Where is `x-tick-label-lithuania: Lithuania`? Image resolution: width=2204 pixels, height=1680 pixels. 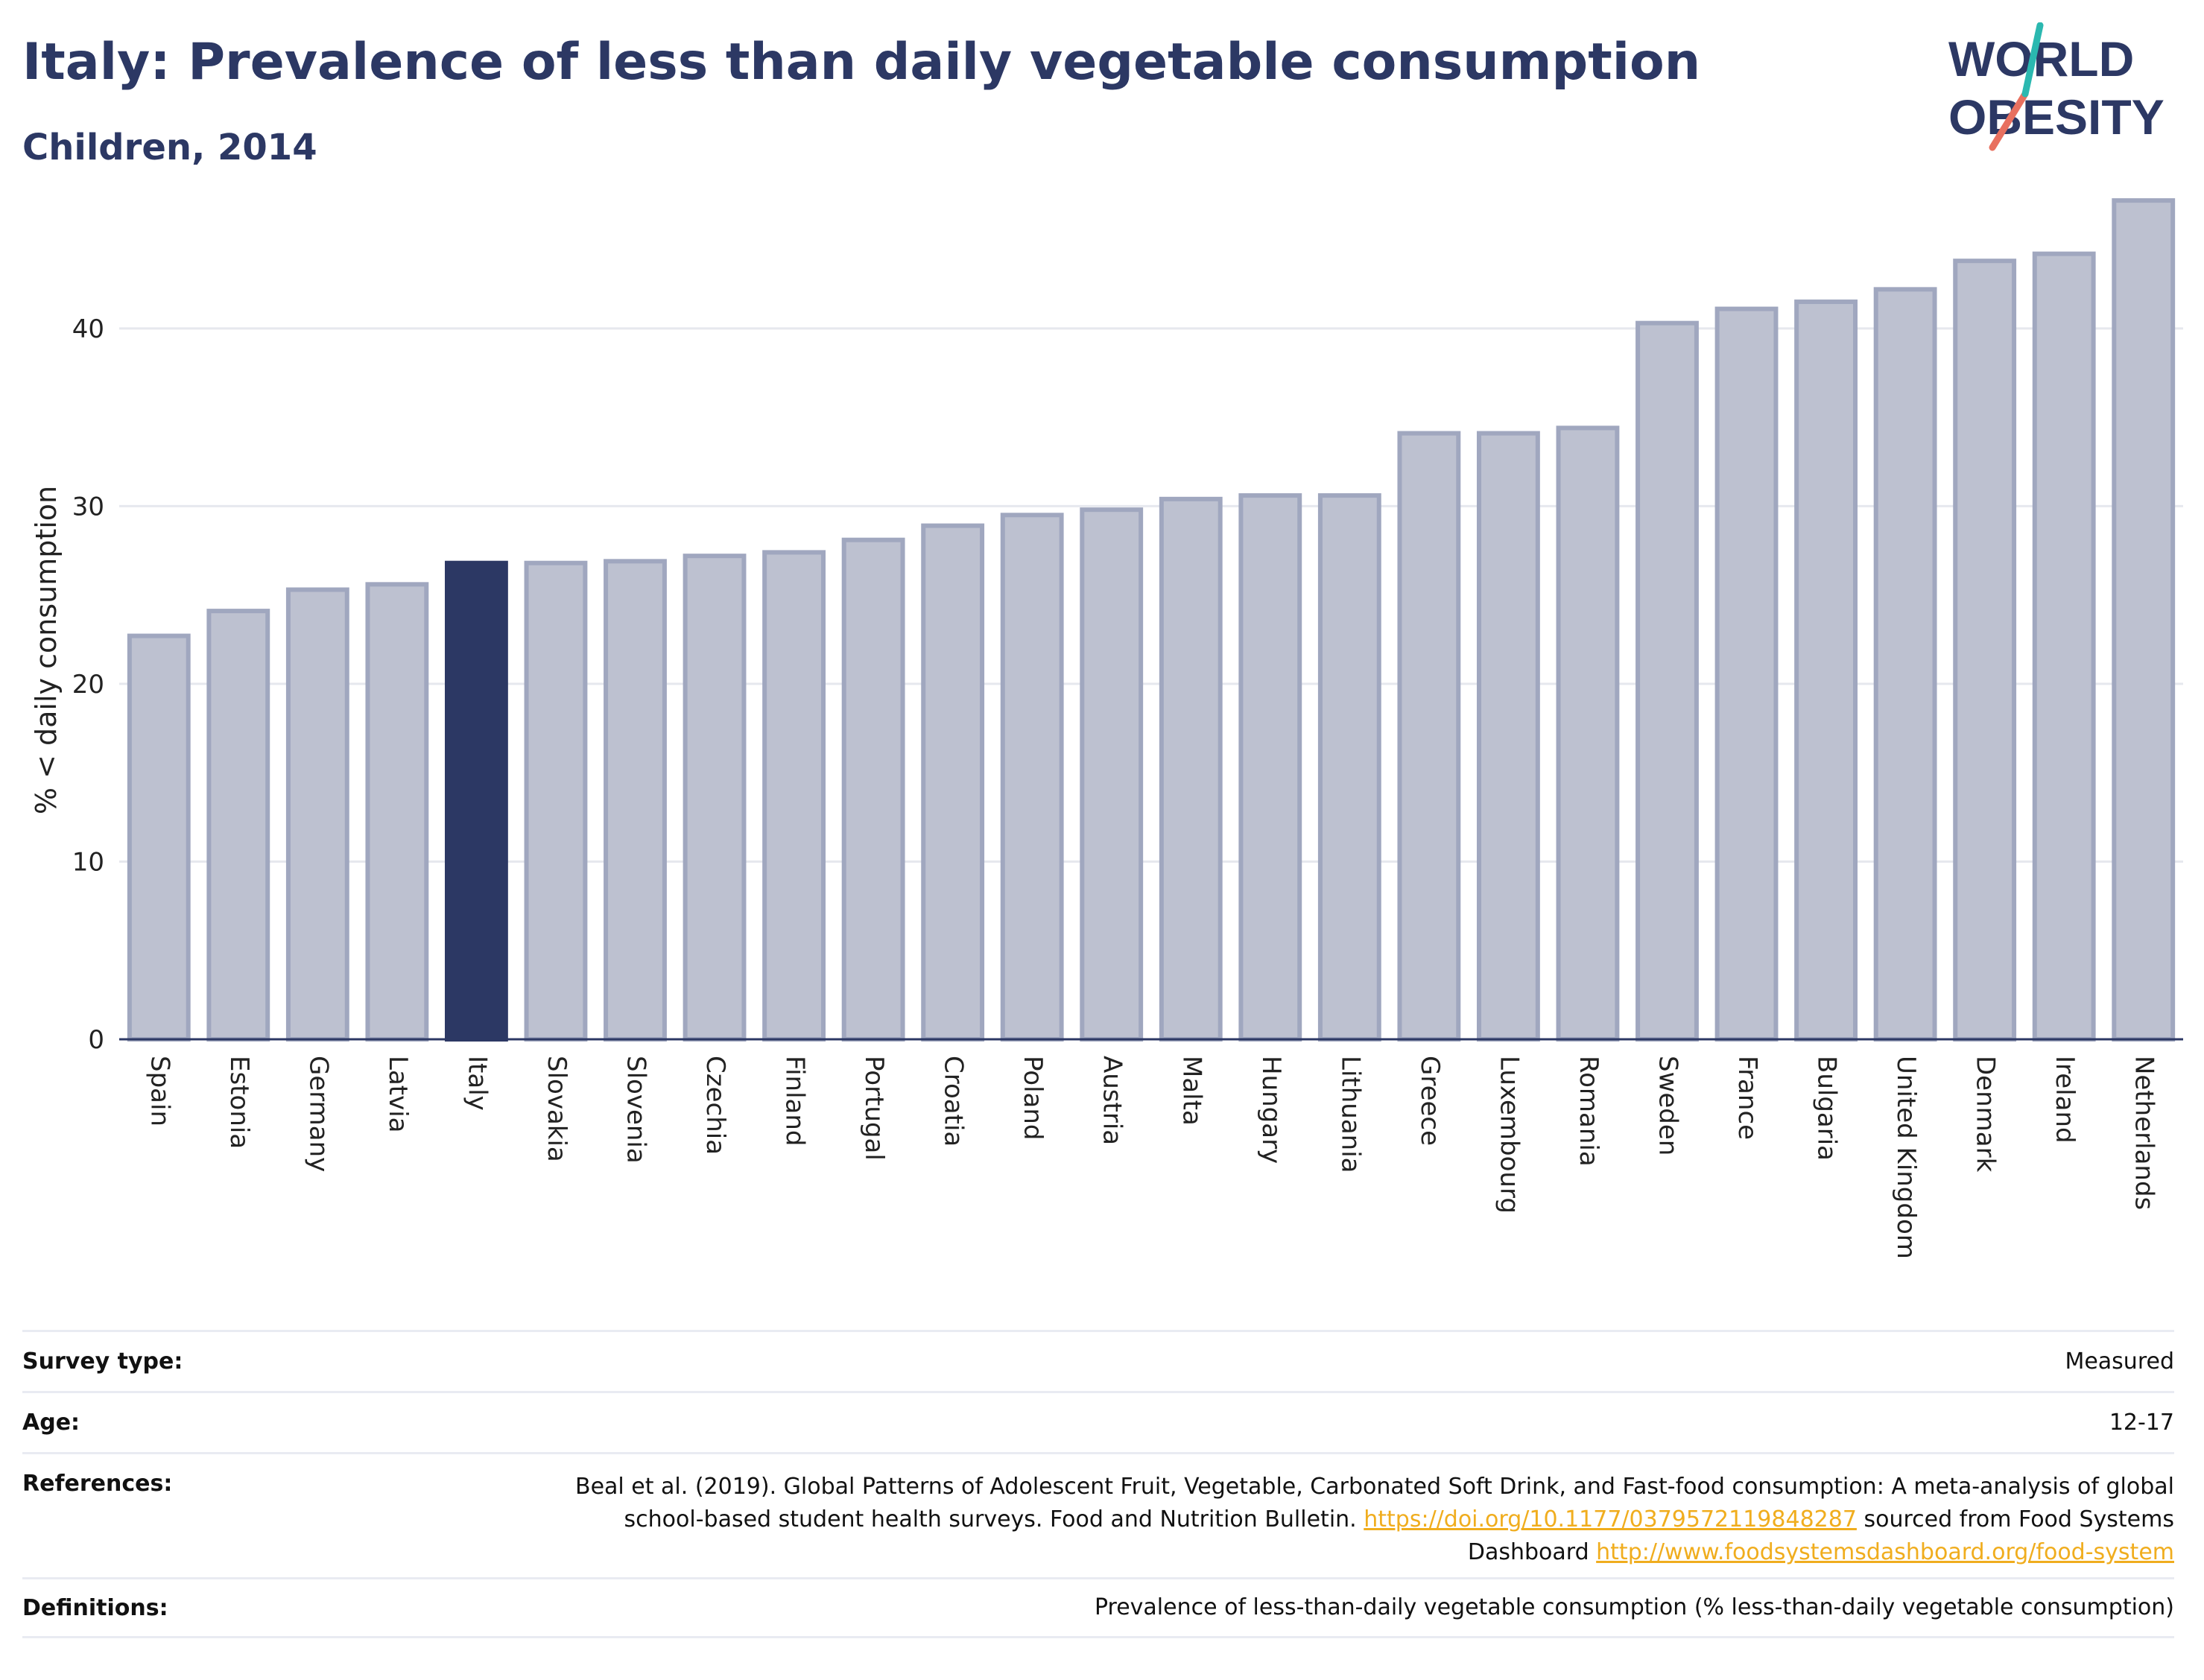 x-tick-label-lithuania: Lithuania is located at coordinates (1350, 1114).